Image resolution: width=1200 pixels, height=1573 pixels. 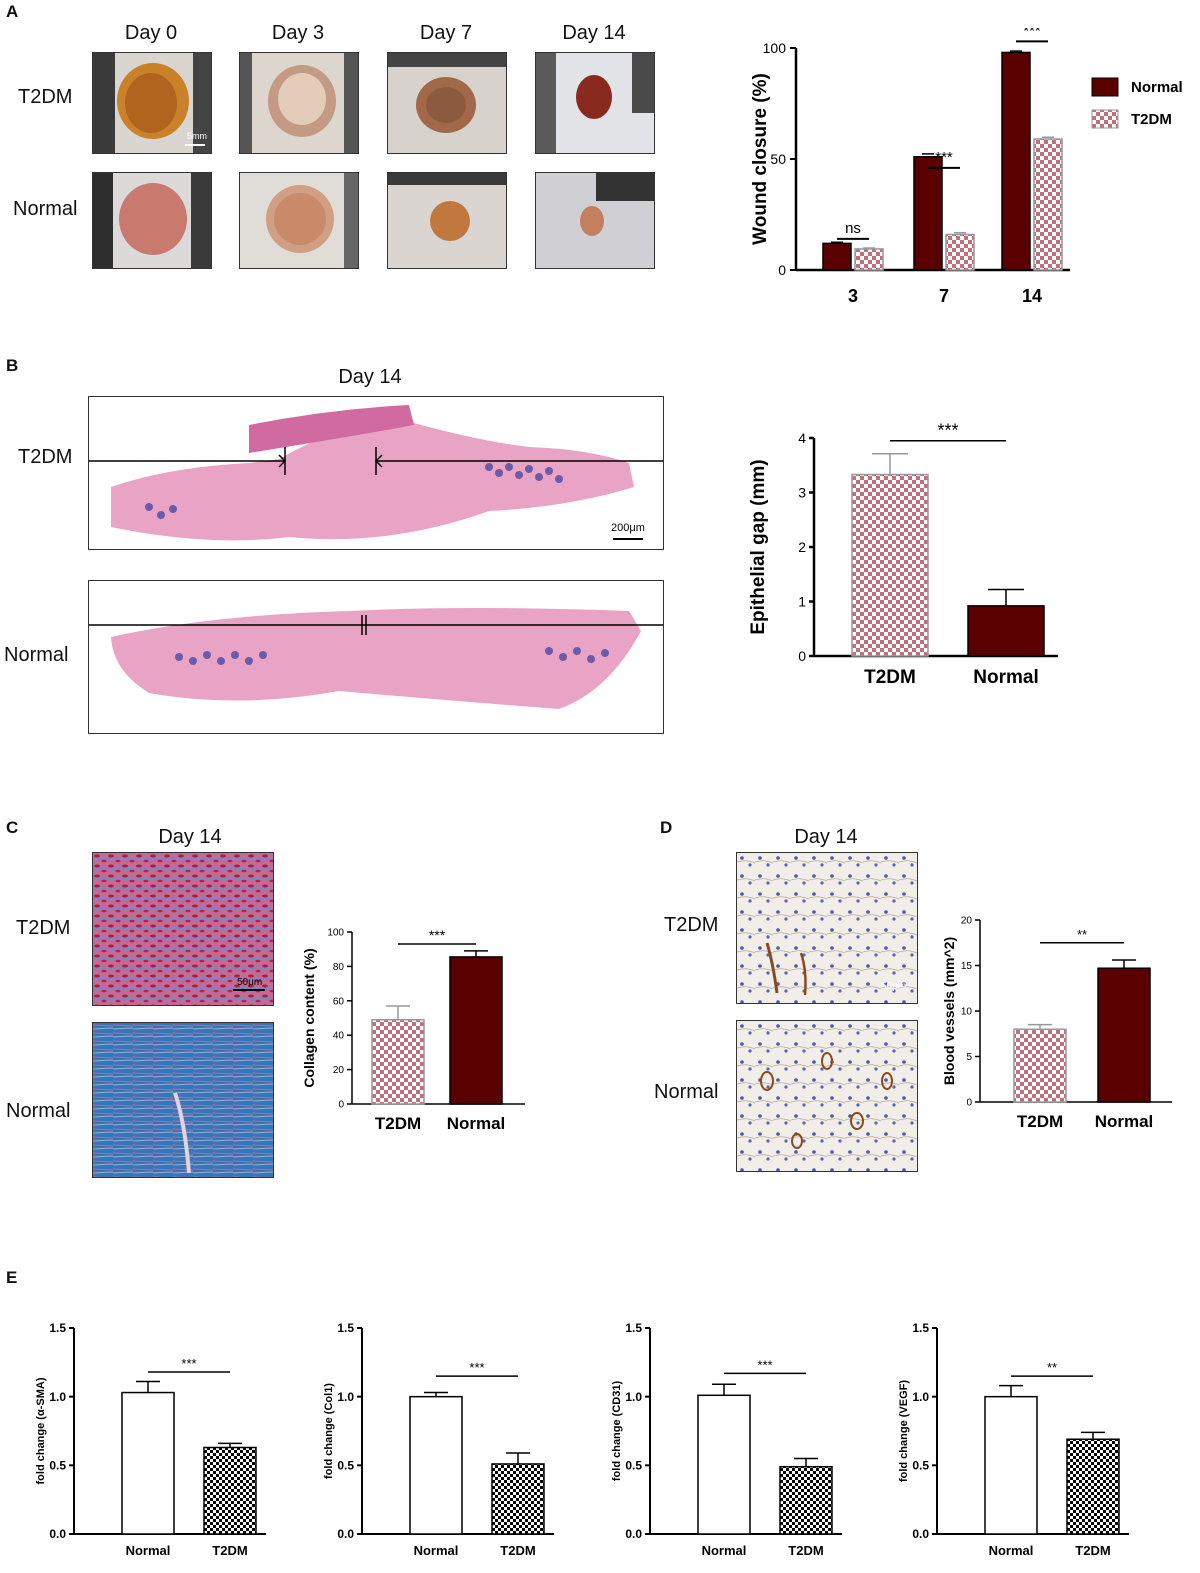 What do you see at coordinates (339, 1036) in the screenshot?
I see `y-tick-label: 40` at bounding box center [339, 1036].